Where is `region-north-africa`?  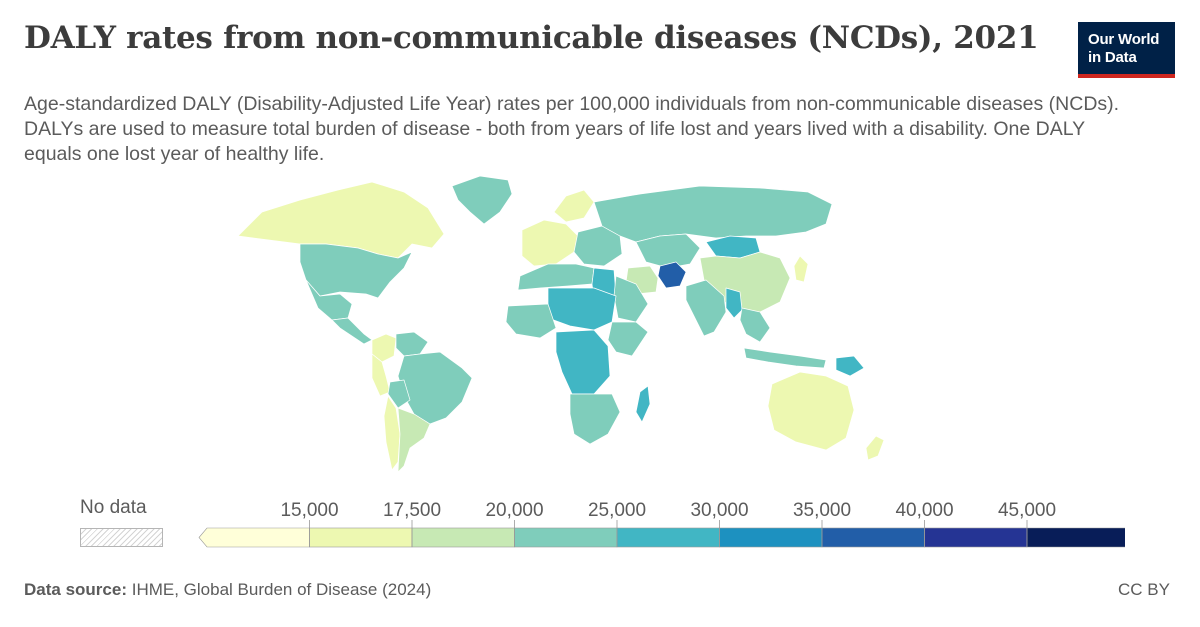 region-north-africa is located at coordinates (556, 277).